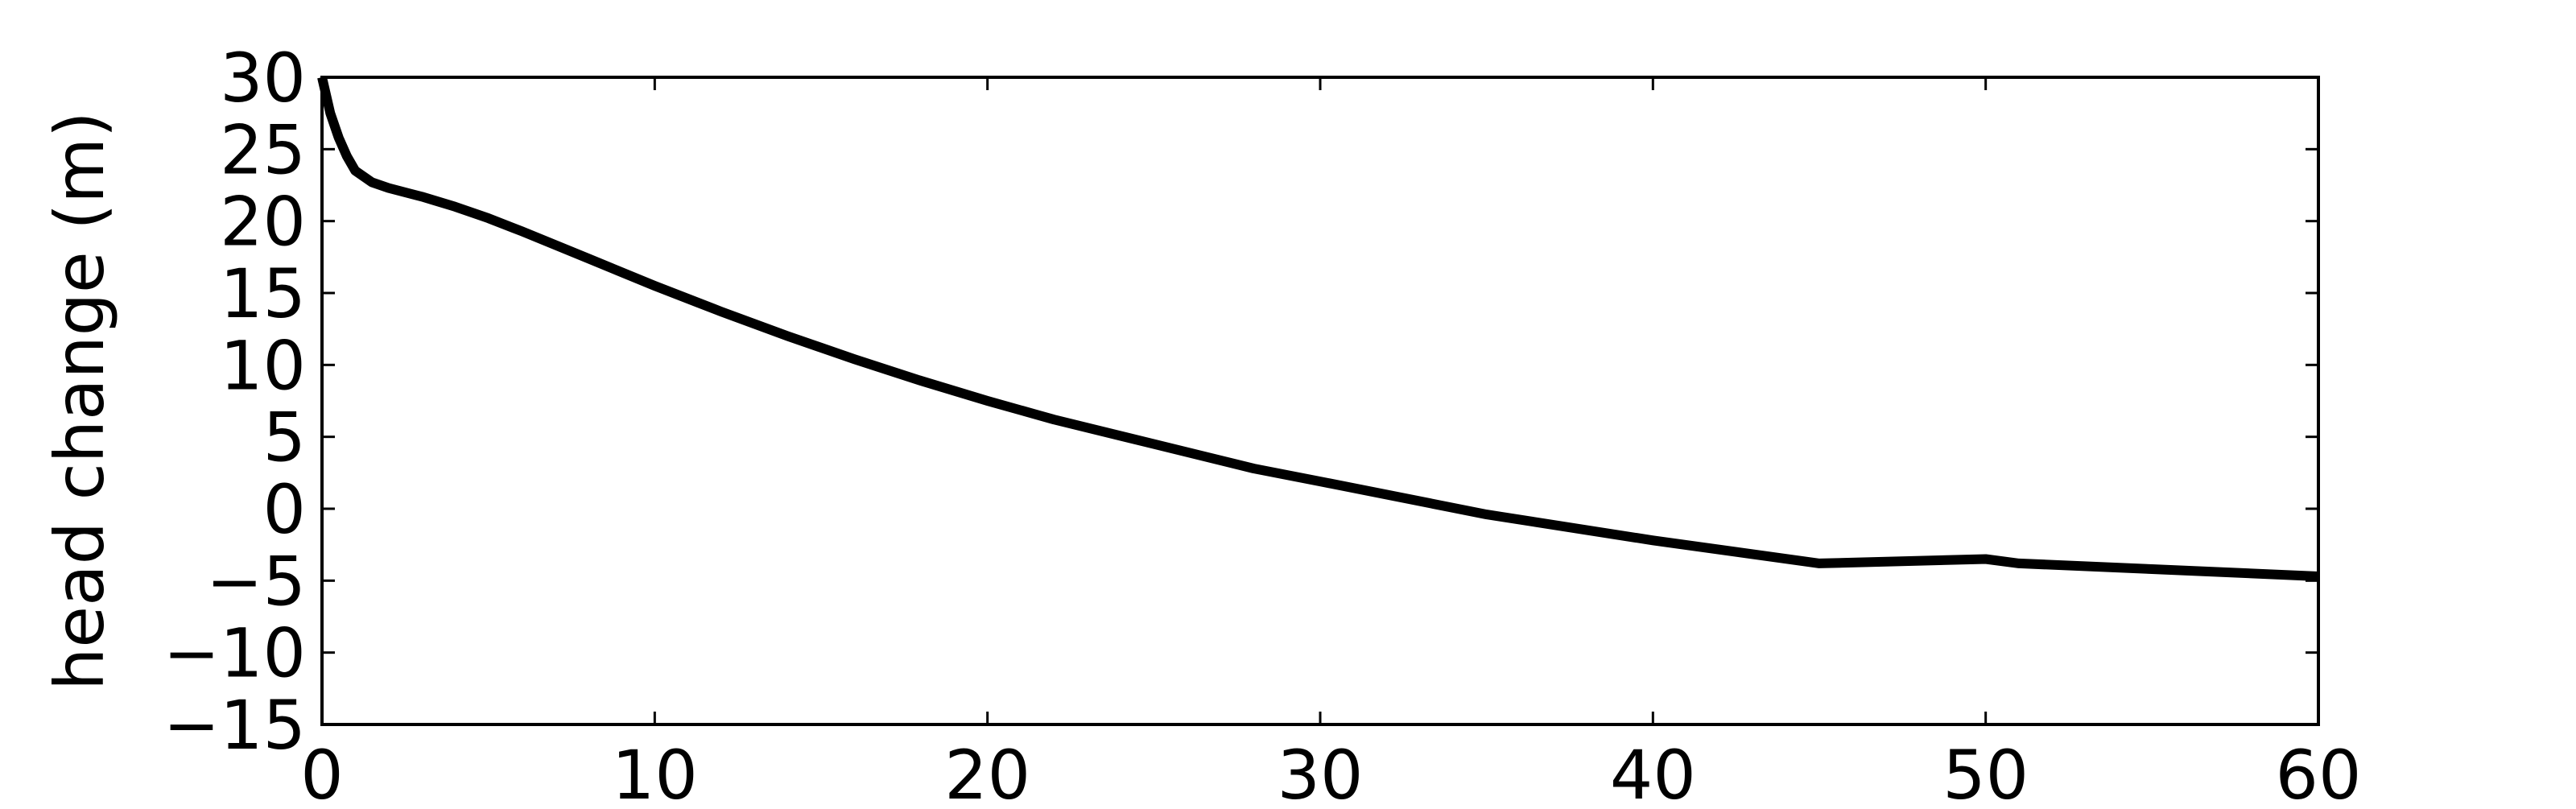  Describe the element at coordinates (987, 771) in the screenshot. I see `x-tick-label: 20` at that location.